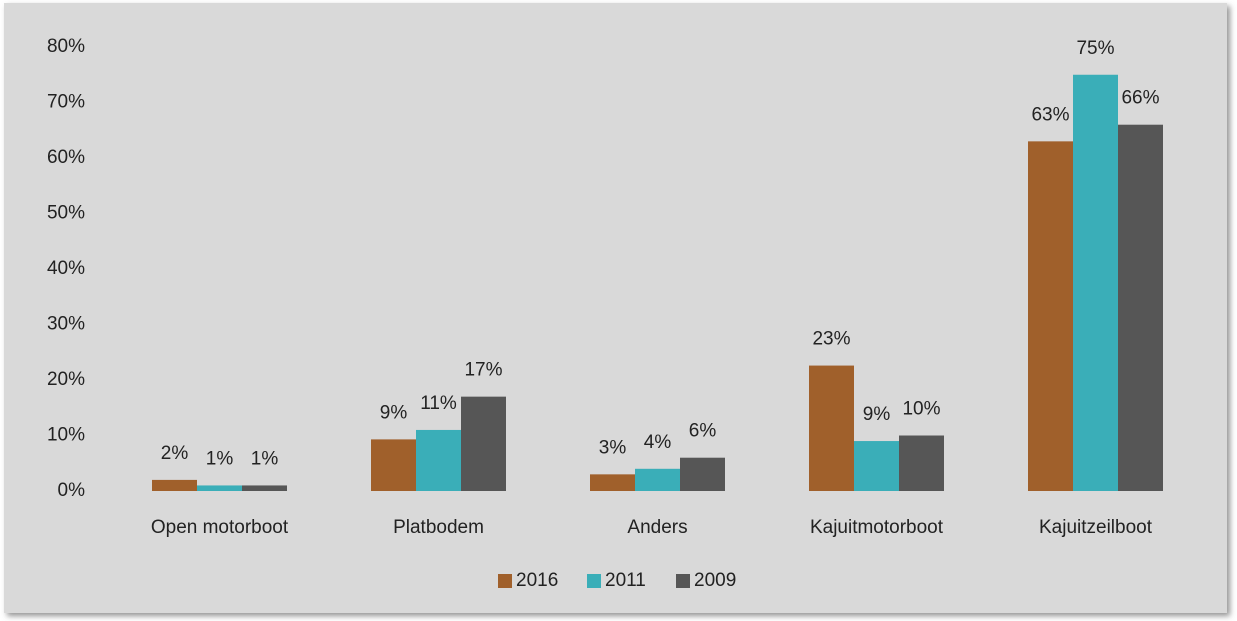 This screenshot has width=1237, height=621. What do you see at coordinates (220, 527) in the screenshot?
I see `x-tick-label: Open motorboot` at bounding box center [220, 527].